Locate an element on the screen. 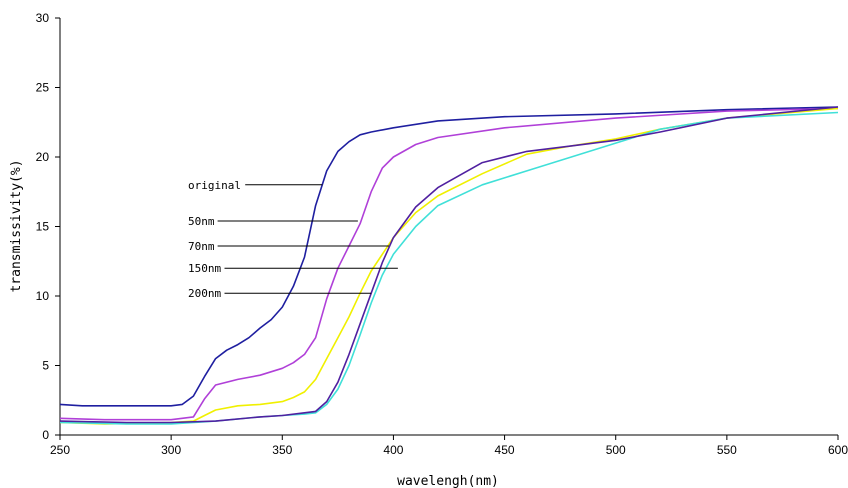  x-axis-label: wavelengh(nm) is located at coordinates (448, 481).